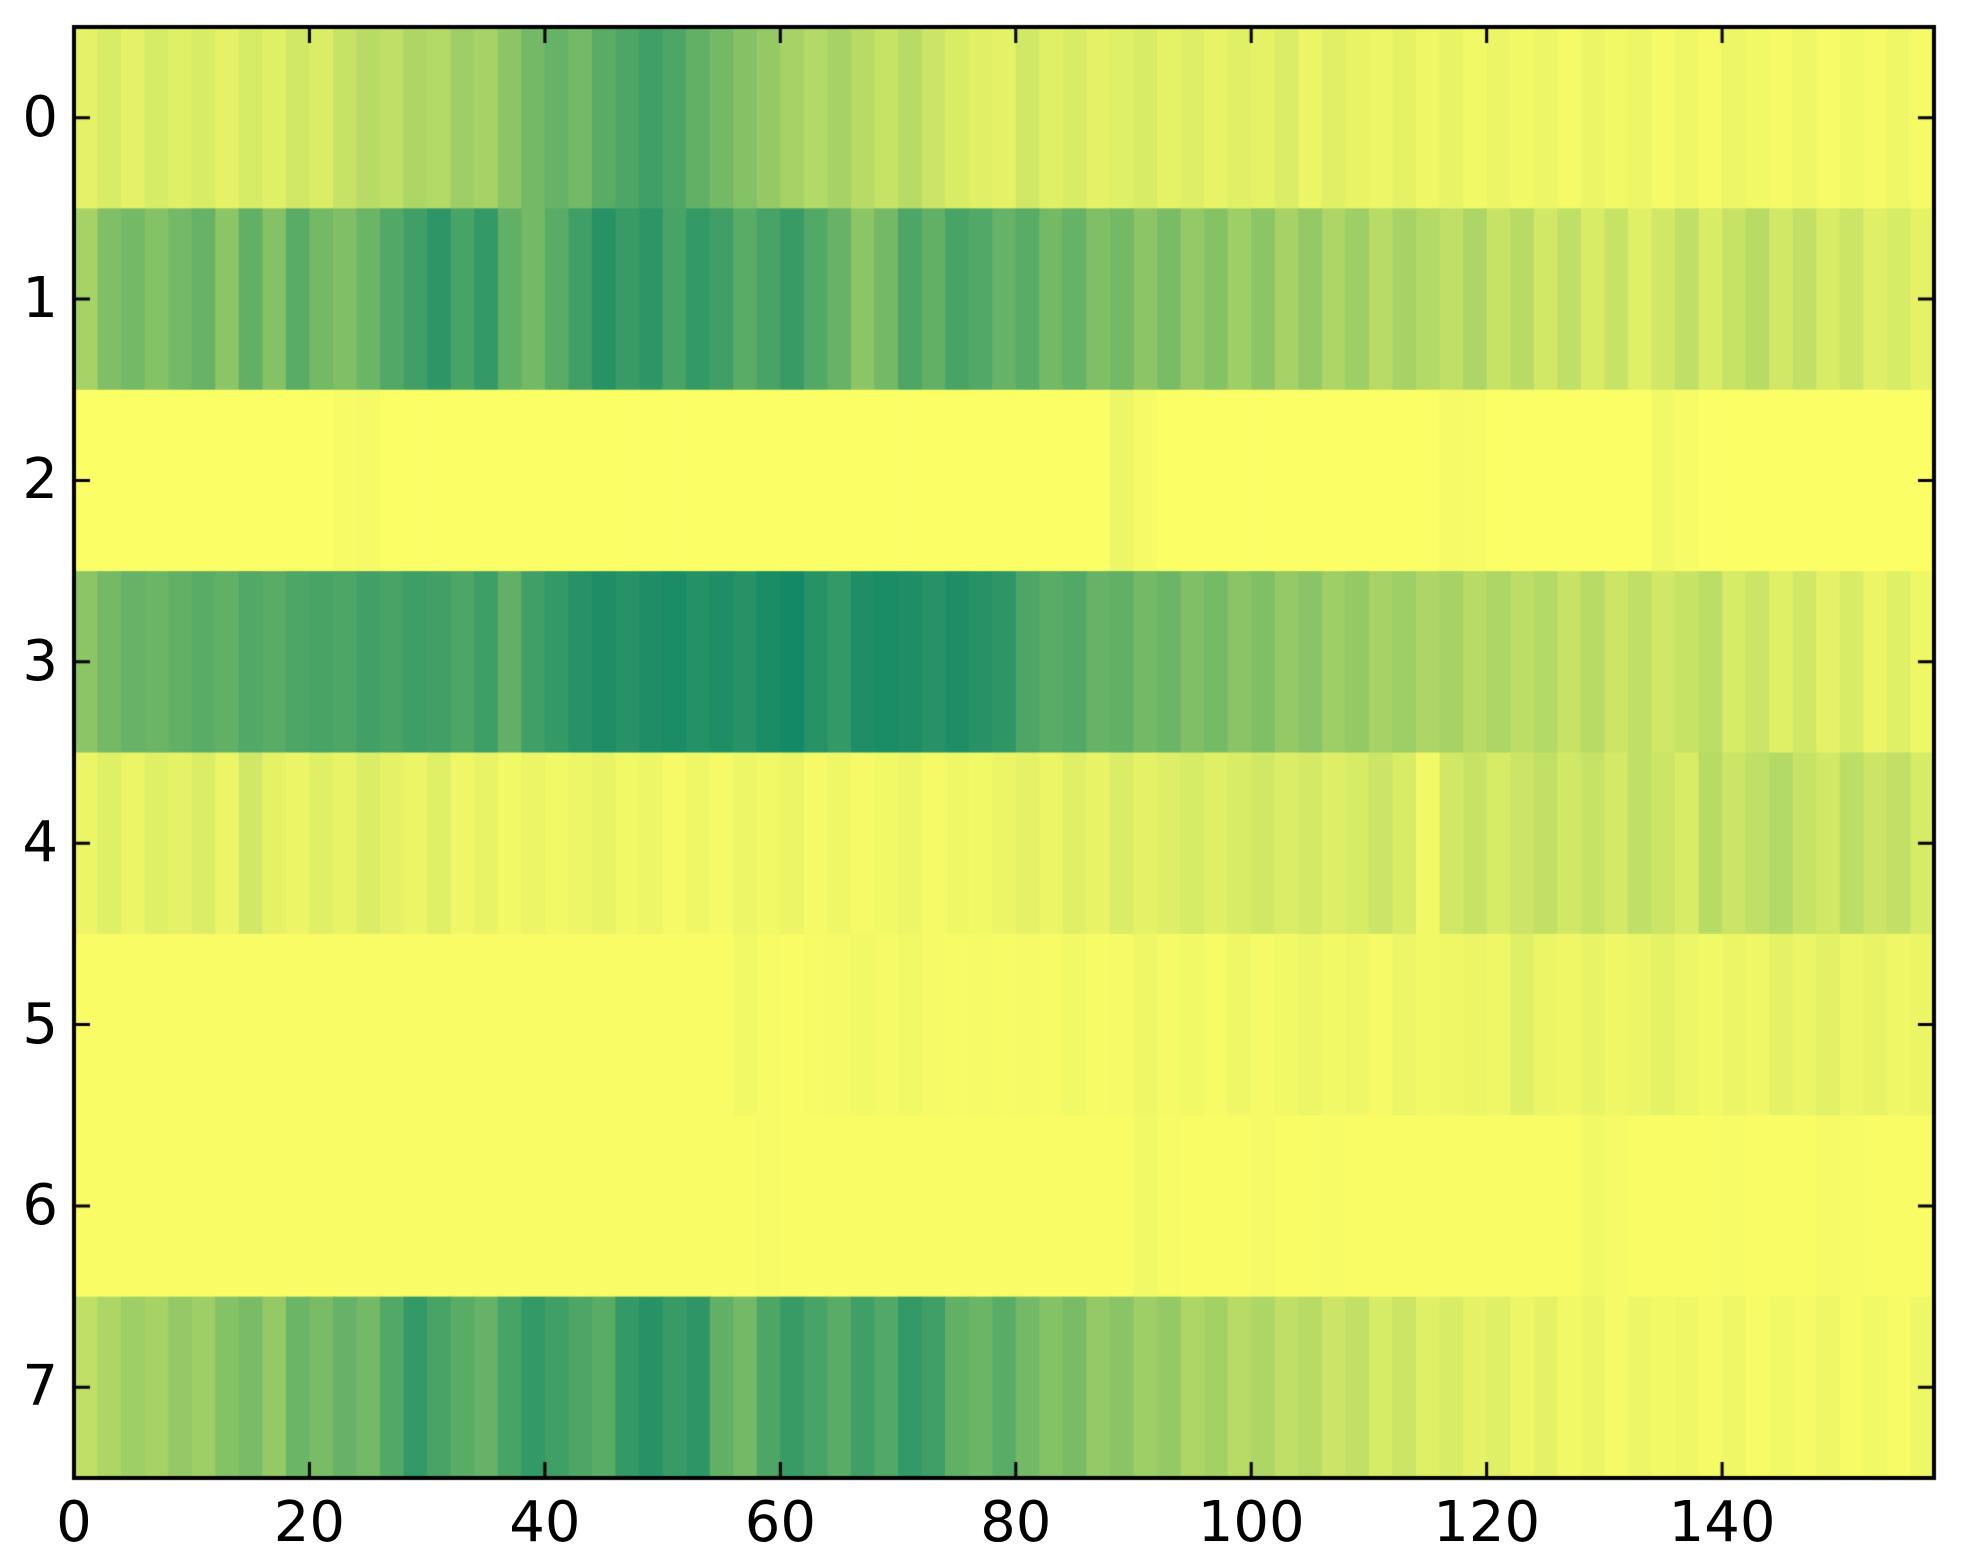 Image resolution: width=1963 pixels, height=1564 pixels. What do you see at coordinates (1016, 1522) in the screenshot?
I see `x-tick-label: 80` at bounding box center [1016, 1522].